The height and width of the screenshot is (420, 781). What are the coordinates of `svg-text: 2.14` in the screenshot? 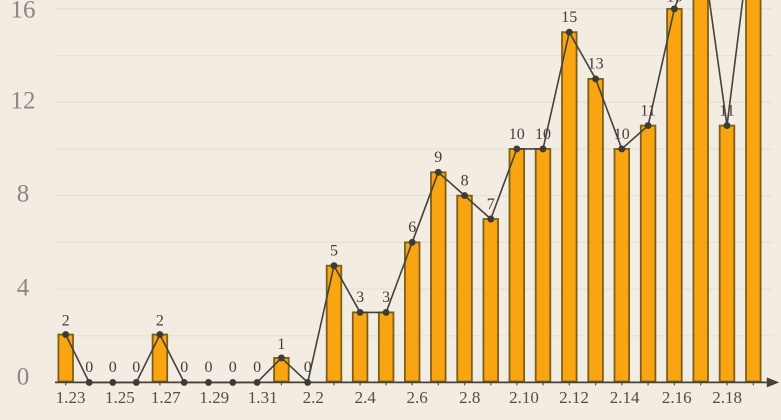 It's located at (625, 397).